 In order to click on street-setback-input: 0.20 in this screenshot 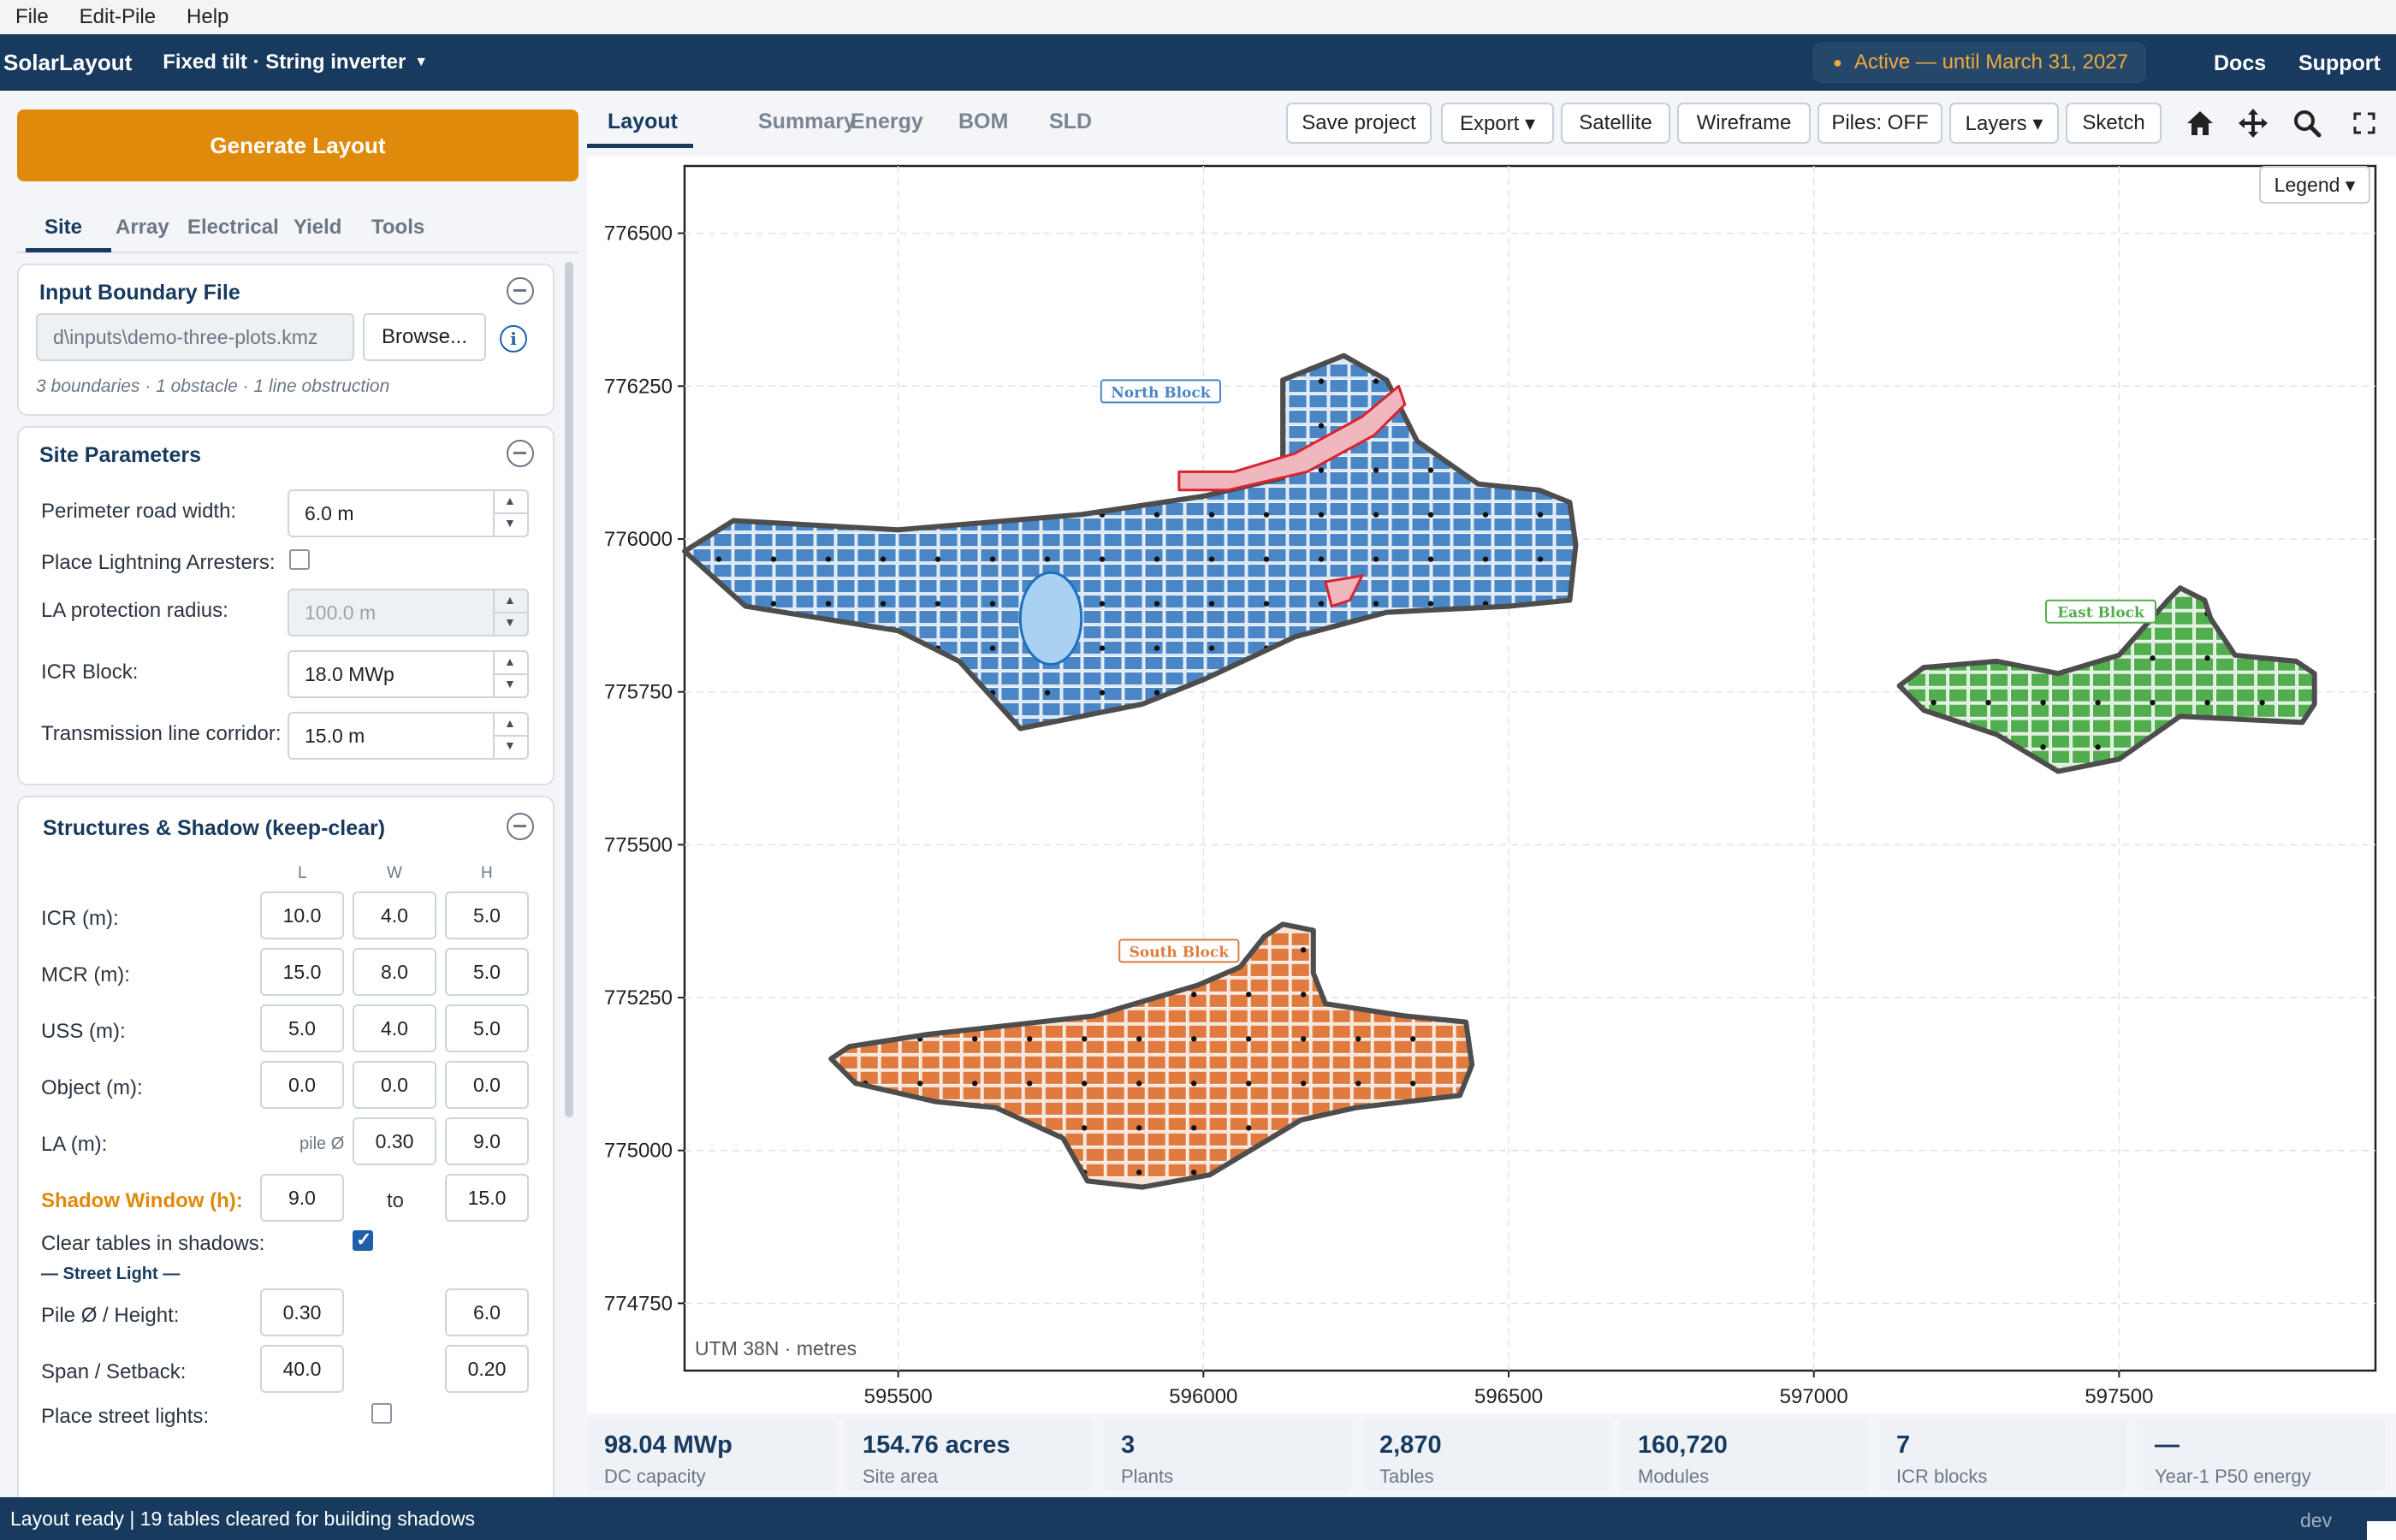, I will do `click(487, 1369)`.